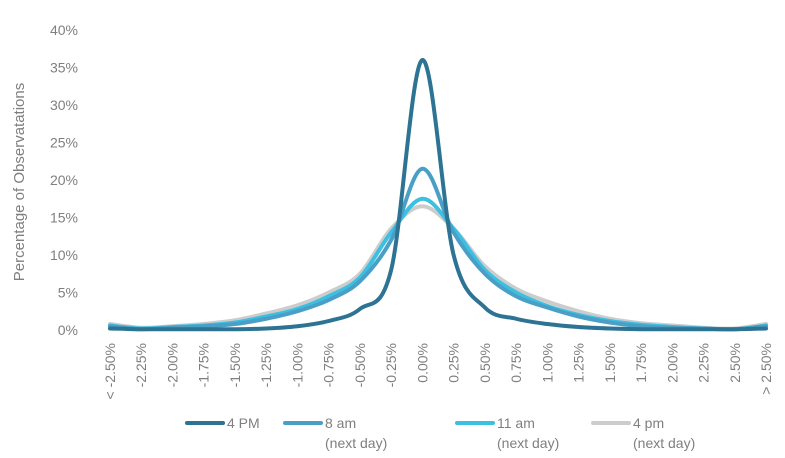 This screenshot has width=785, height=458. Describe the element at coordinates (341, 423) in the screenshot. I see `legend-label: 8 am` at that location.